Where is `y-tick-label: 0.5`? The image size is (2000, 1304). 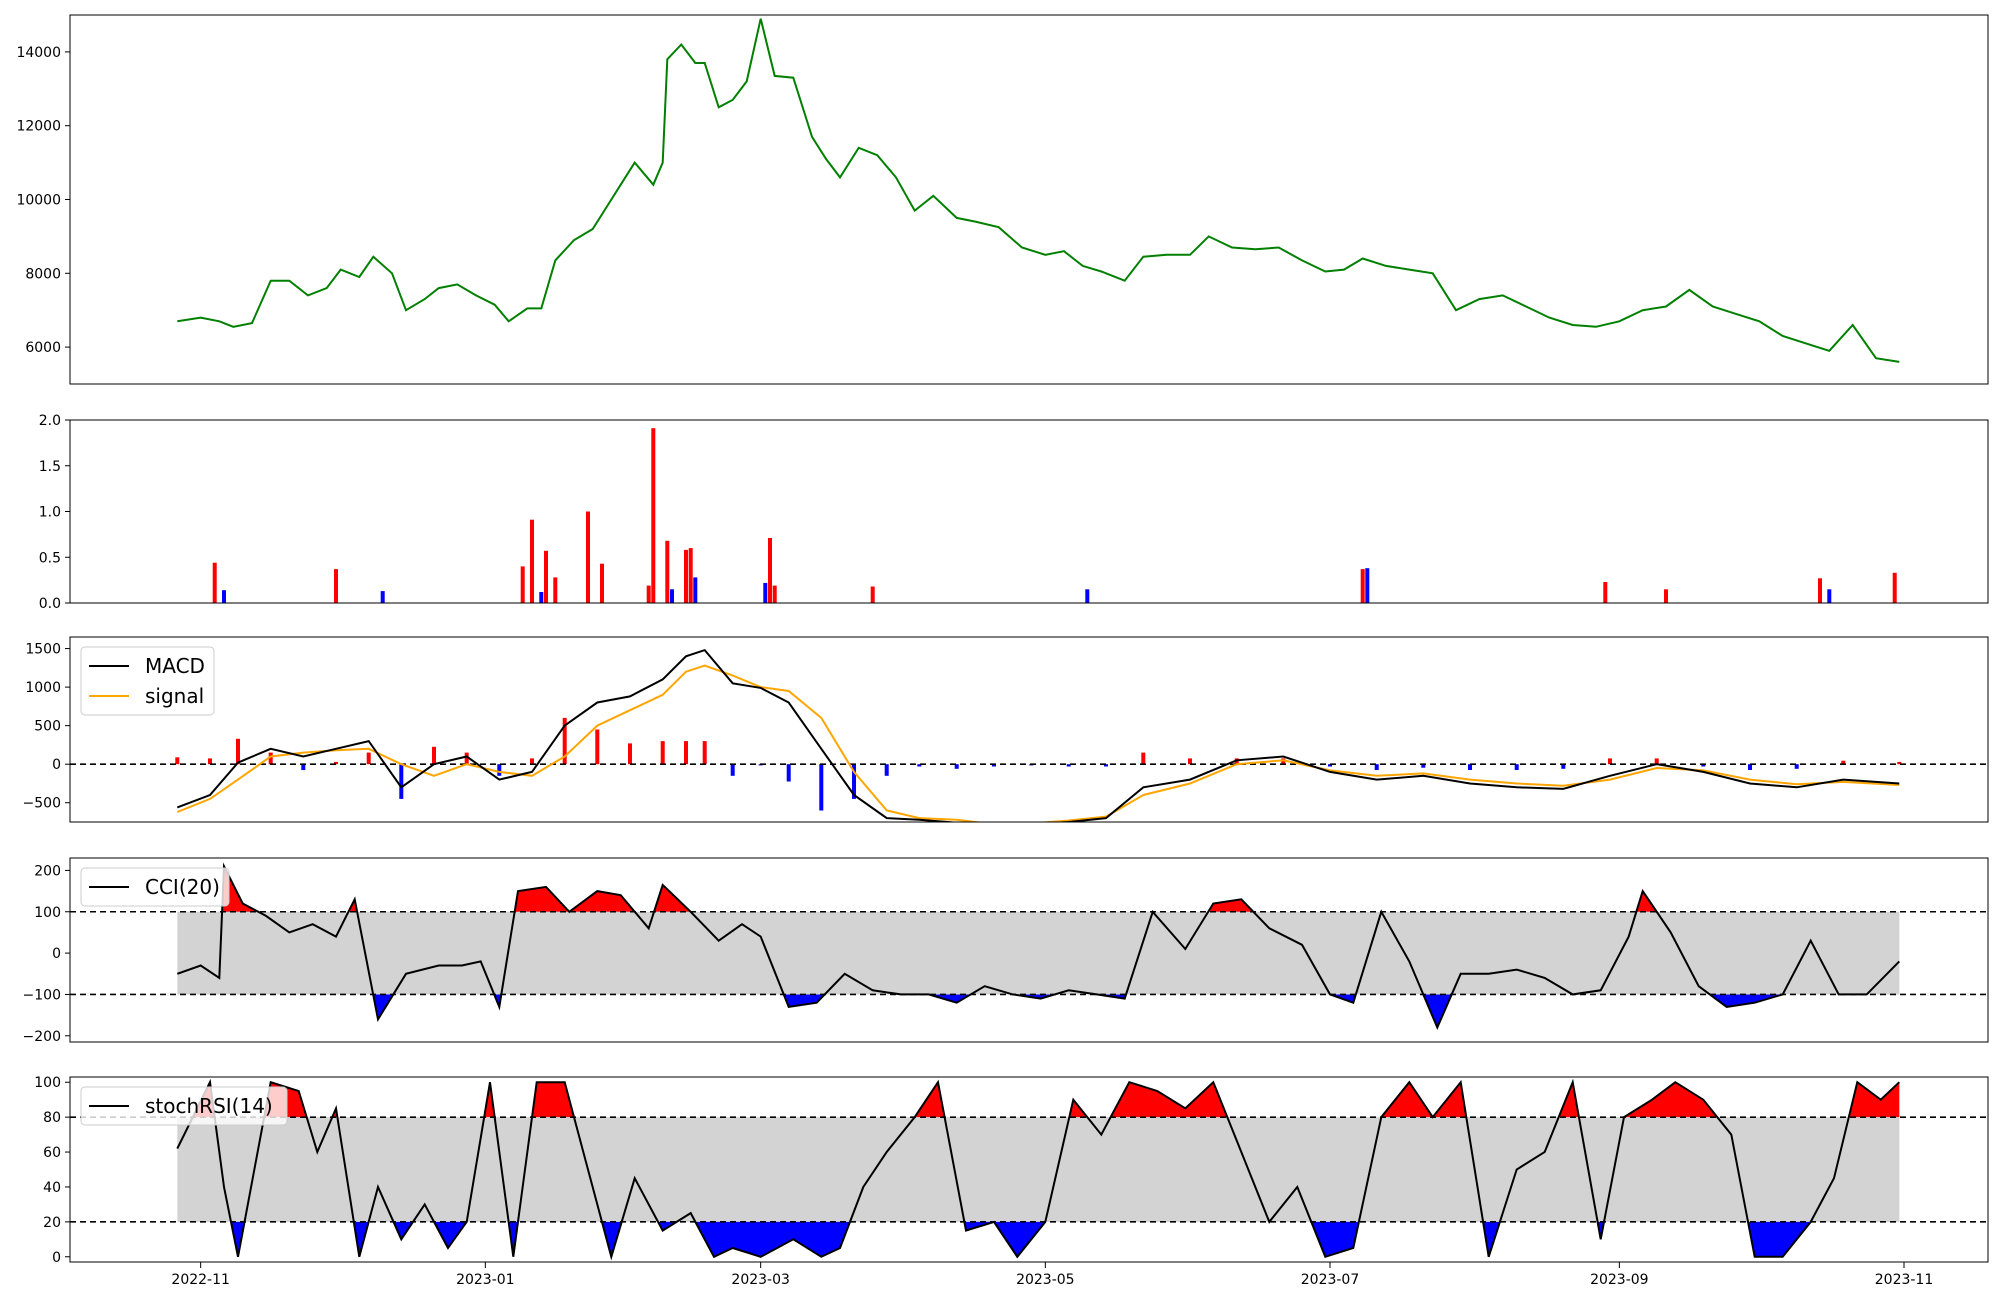 y-tick-label: 0.5 is located at coordinates (50, 558).